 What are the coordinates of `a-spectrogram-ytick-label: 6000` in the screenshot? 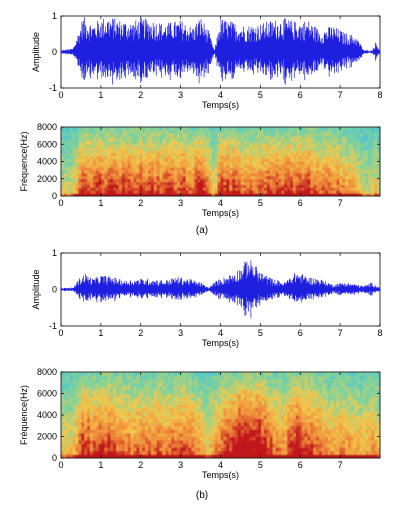 It's located at (47, 144).